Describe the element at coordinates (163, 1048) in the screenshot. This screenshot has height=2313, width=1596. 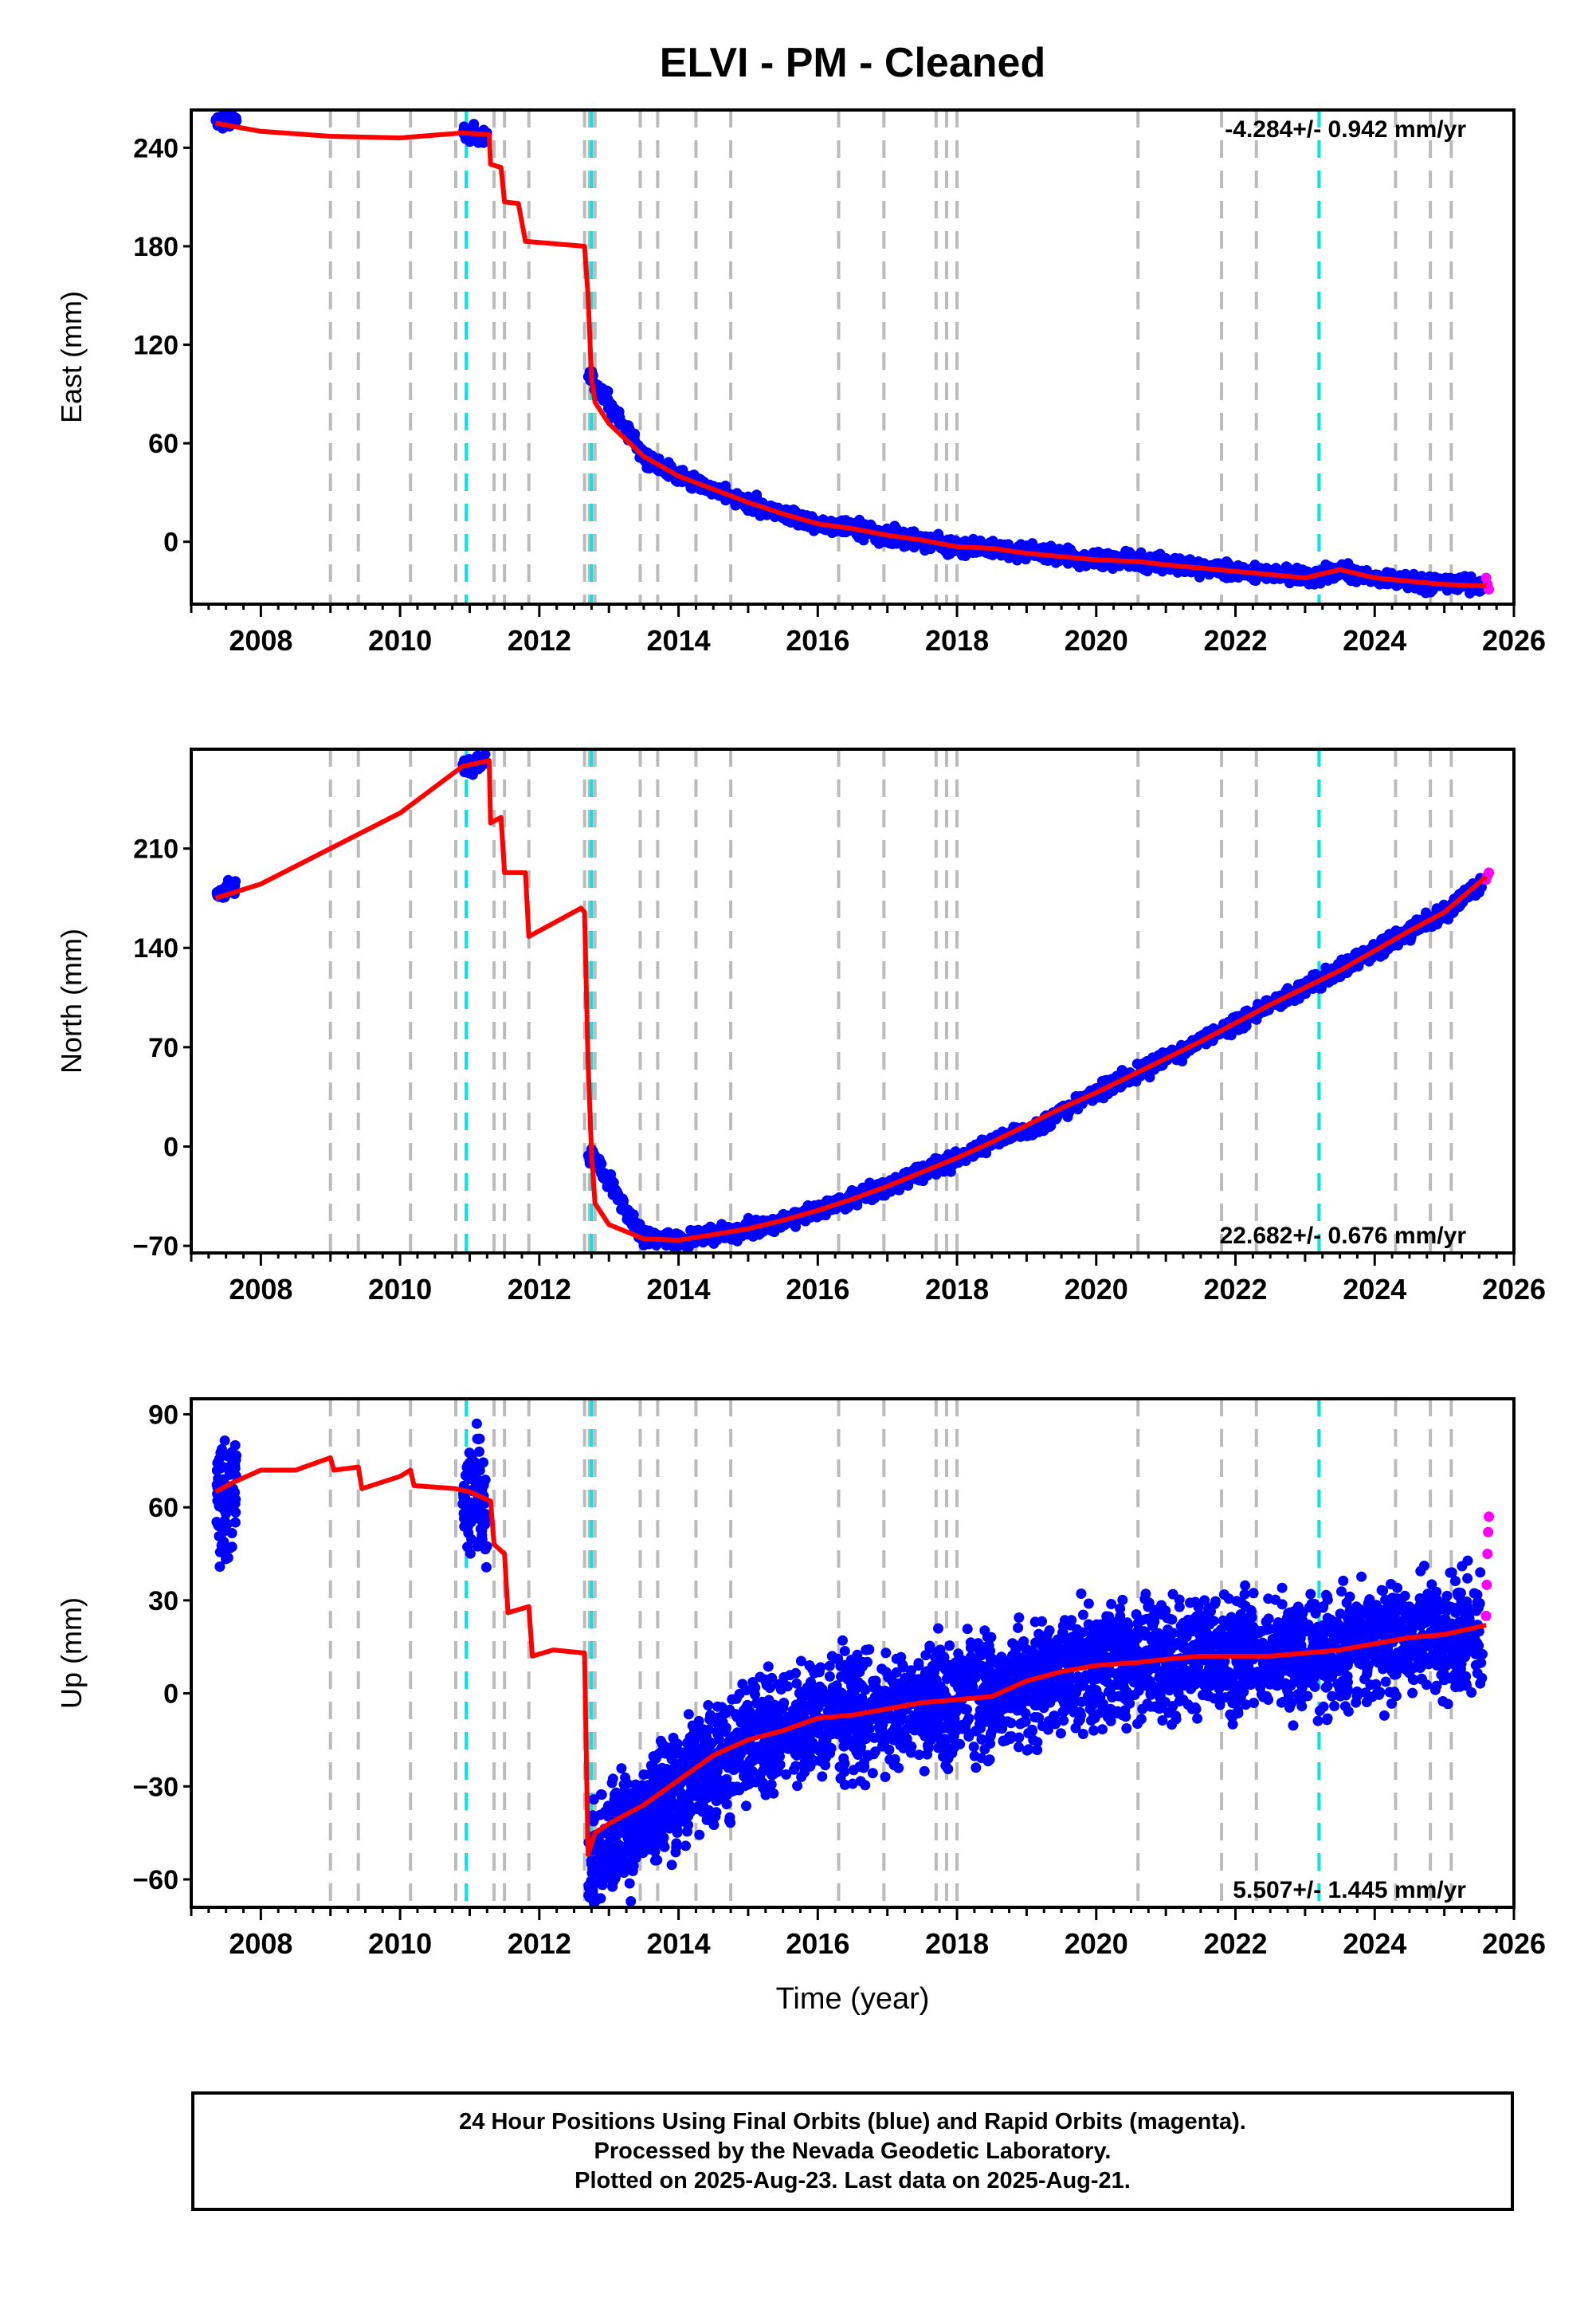
I see `y-tick-label: 70` at that location.